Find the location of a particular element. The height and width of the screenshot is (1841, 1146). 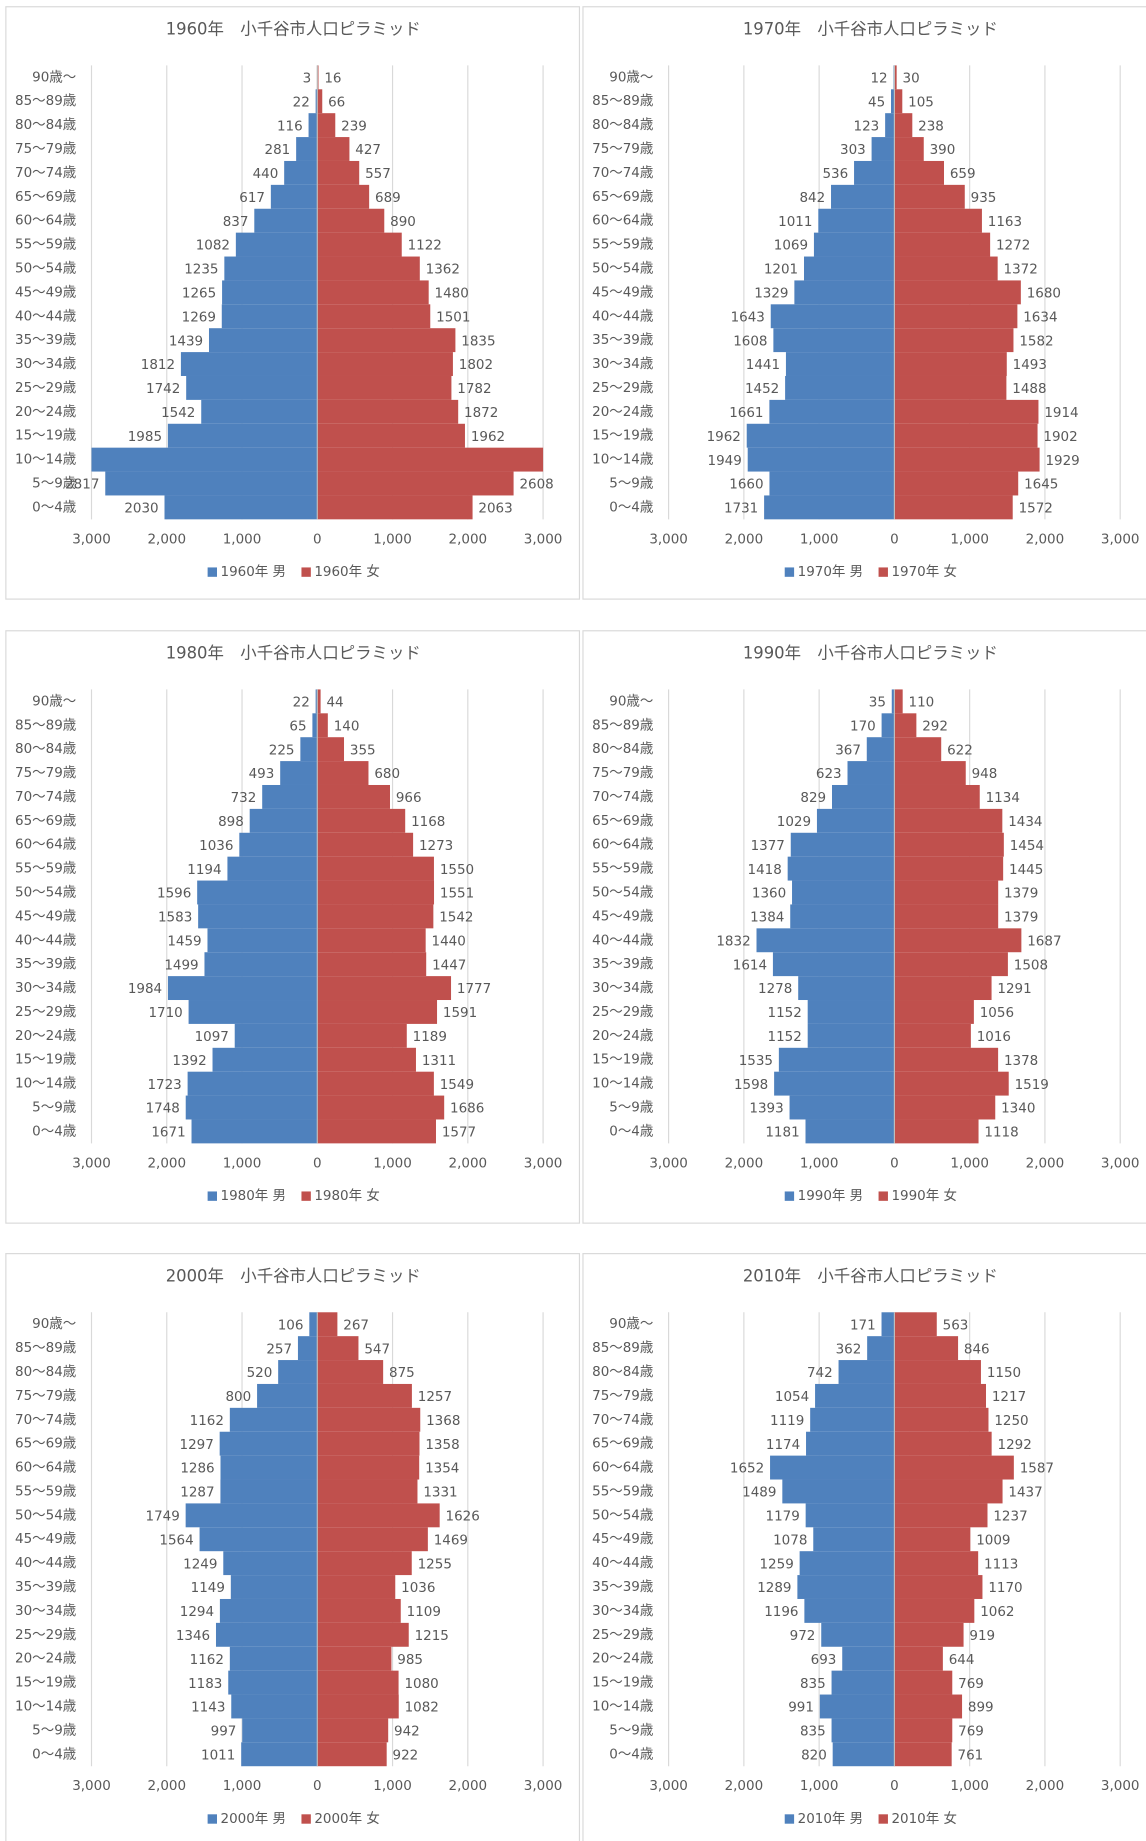

value-label: 1984 is located at coordinates (145, 989).